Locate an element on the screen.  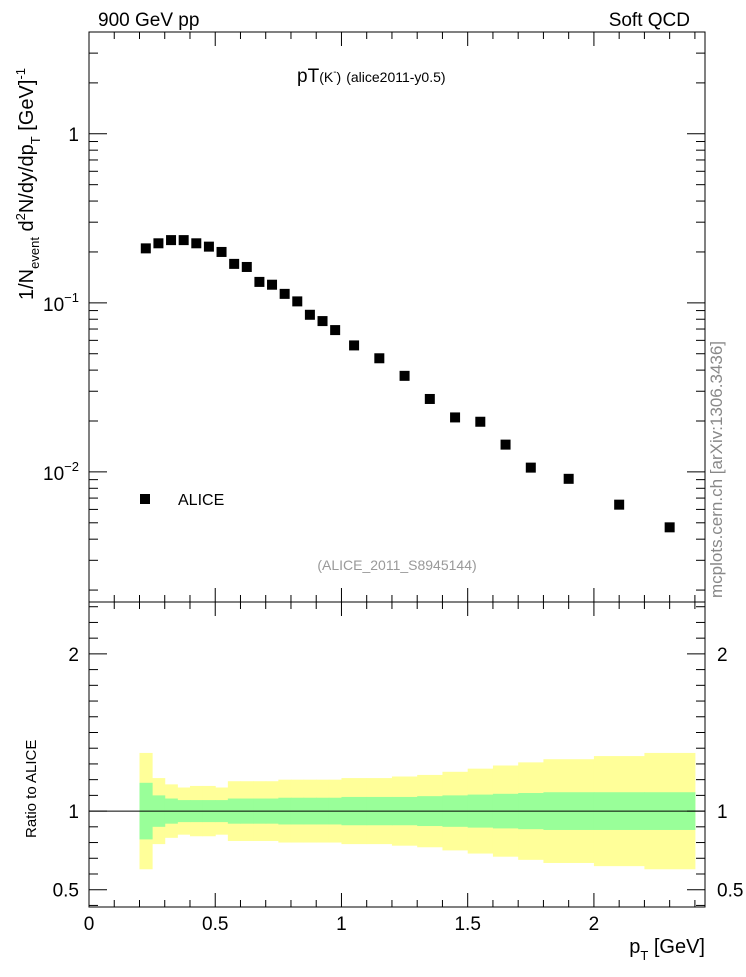
chart-title-particle: (K is located at coordinates (326, 77).